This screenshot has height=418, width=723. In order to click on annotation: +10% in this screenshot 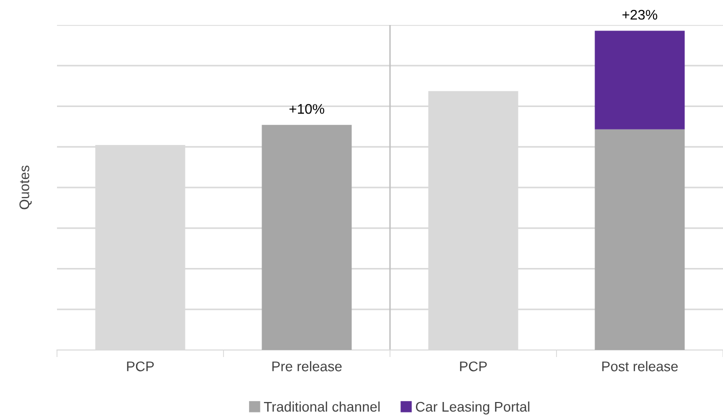, I will do `click(306, 109)`.